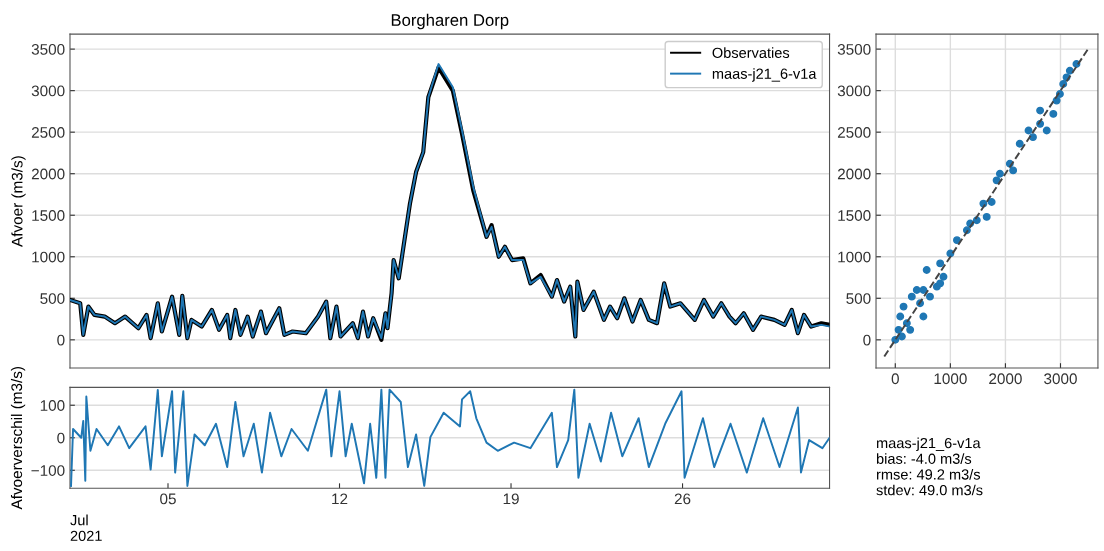 Image resolution: width=1104 pixels, height=551 pixels. I want to click on x-tick-label: 3000, so click(1060, 379).